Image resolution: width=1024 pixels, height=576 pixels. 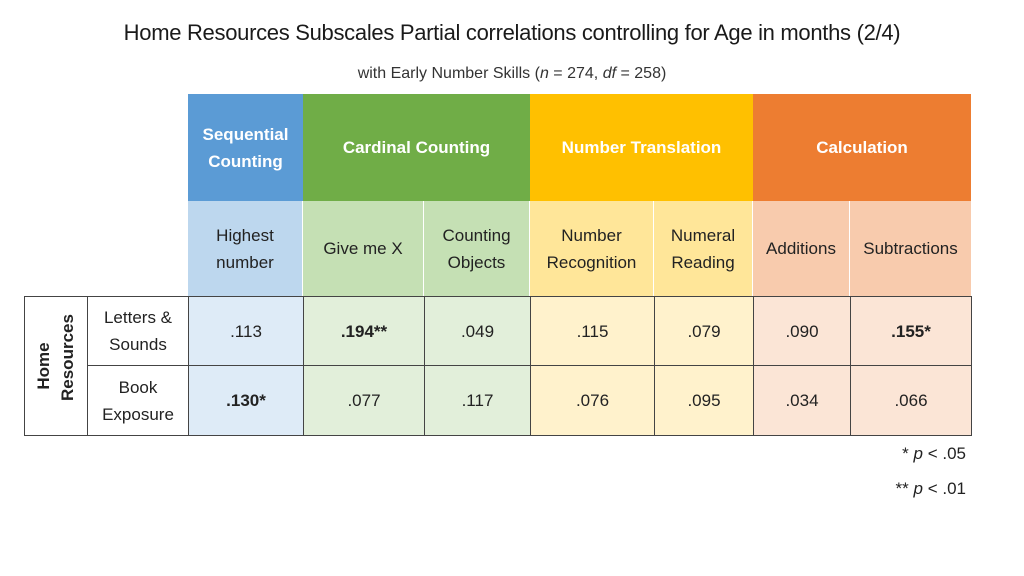 I want to click on cell-value: .090, so click(x=802, y=331).